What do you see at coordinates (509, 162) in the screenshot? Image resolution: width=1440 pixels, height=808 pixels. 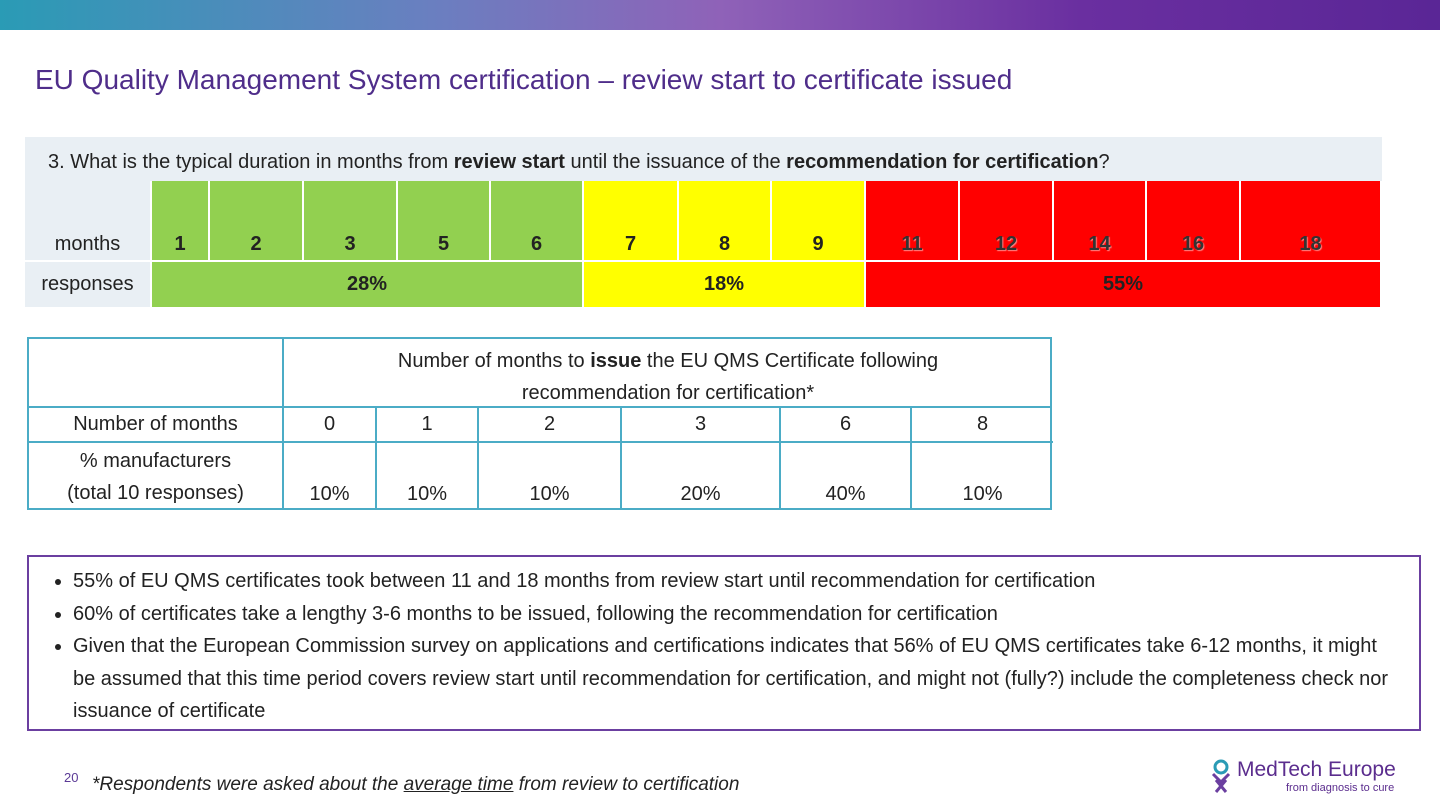 I see `text: review start` at bounding box center [509, 162].